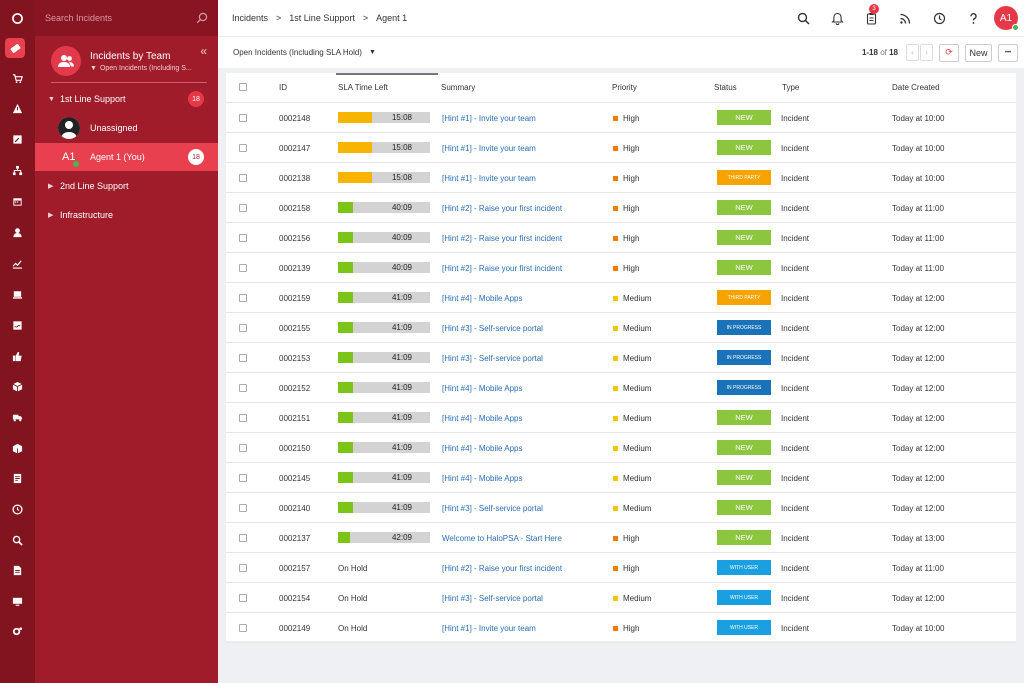 Image resolution: width=1024 pixels, height=683 pixels. I want to click on search-incidents: Search Incidents, so click(126, 18).